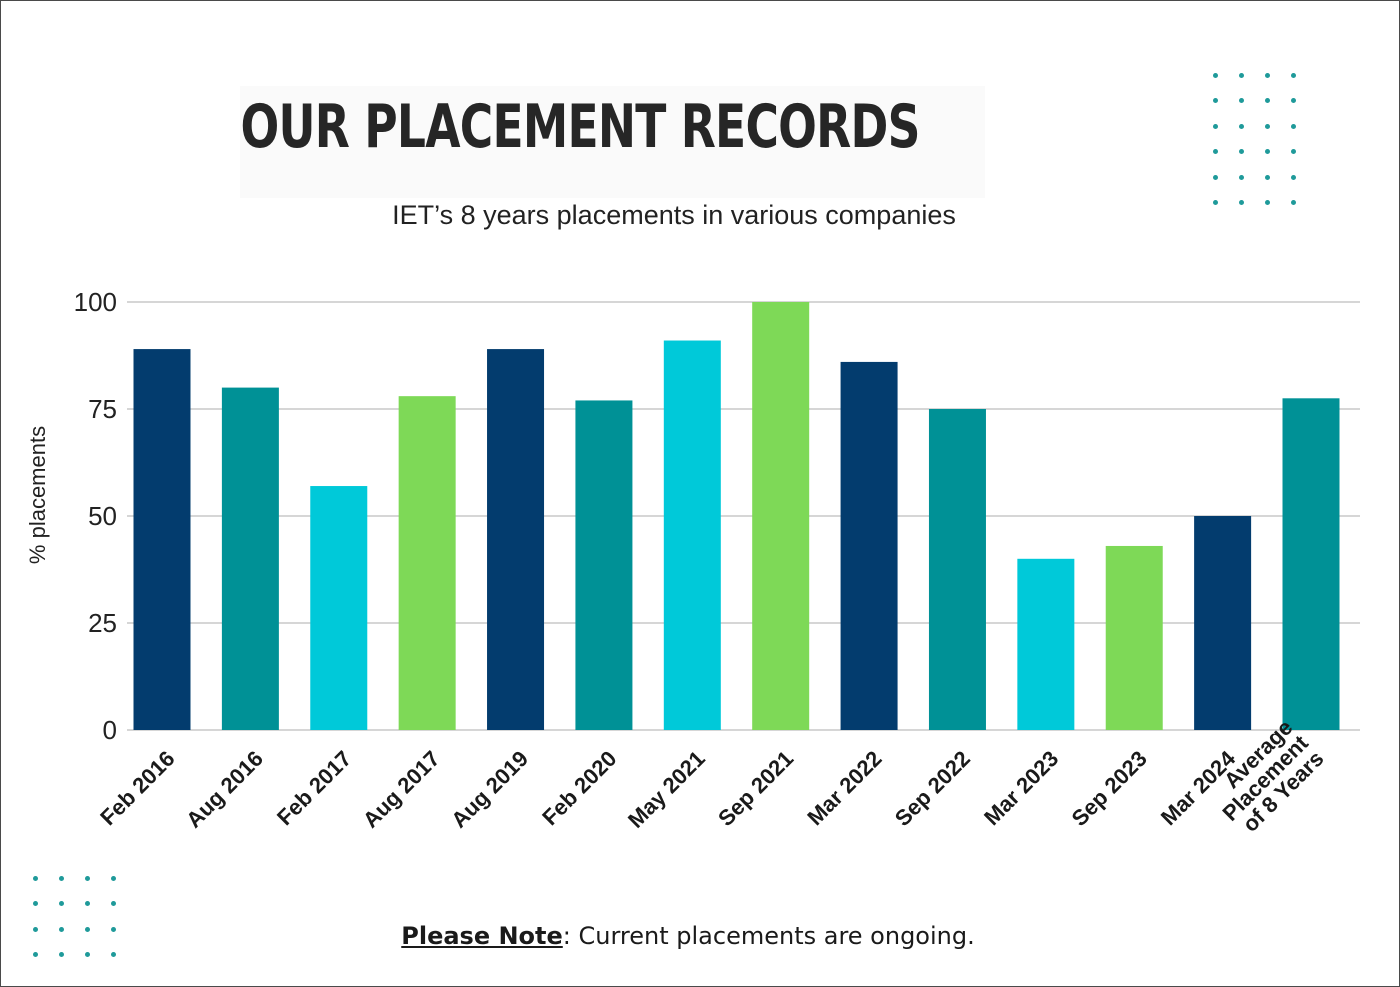  I want to click on x-tick-label-line: Mar 2022, so click(844, 788).